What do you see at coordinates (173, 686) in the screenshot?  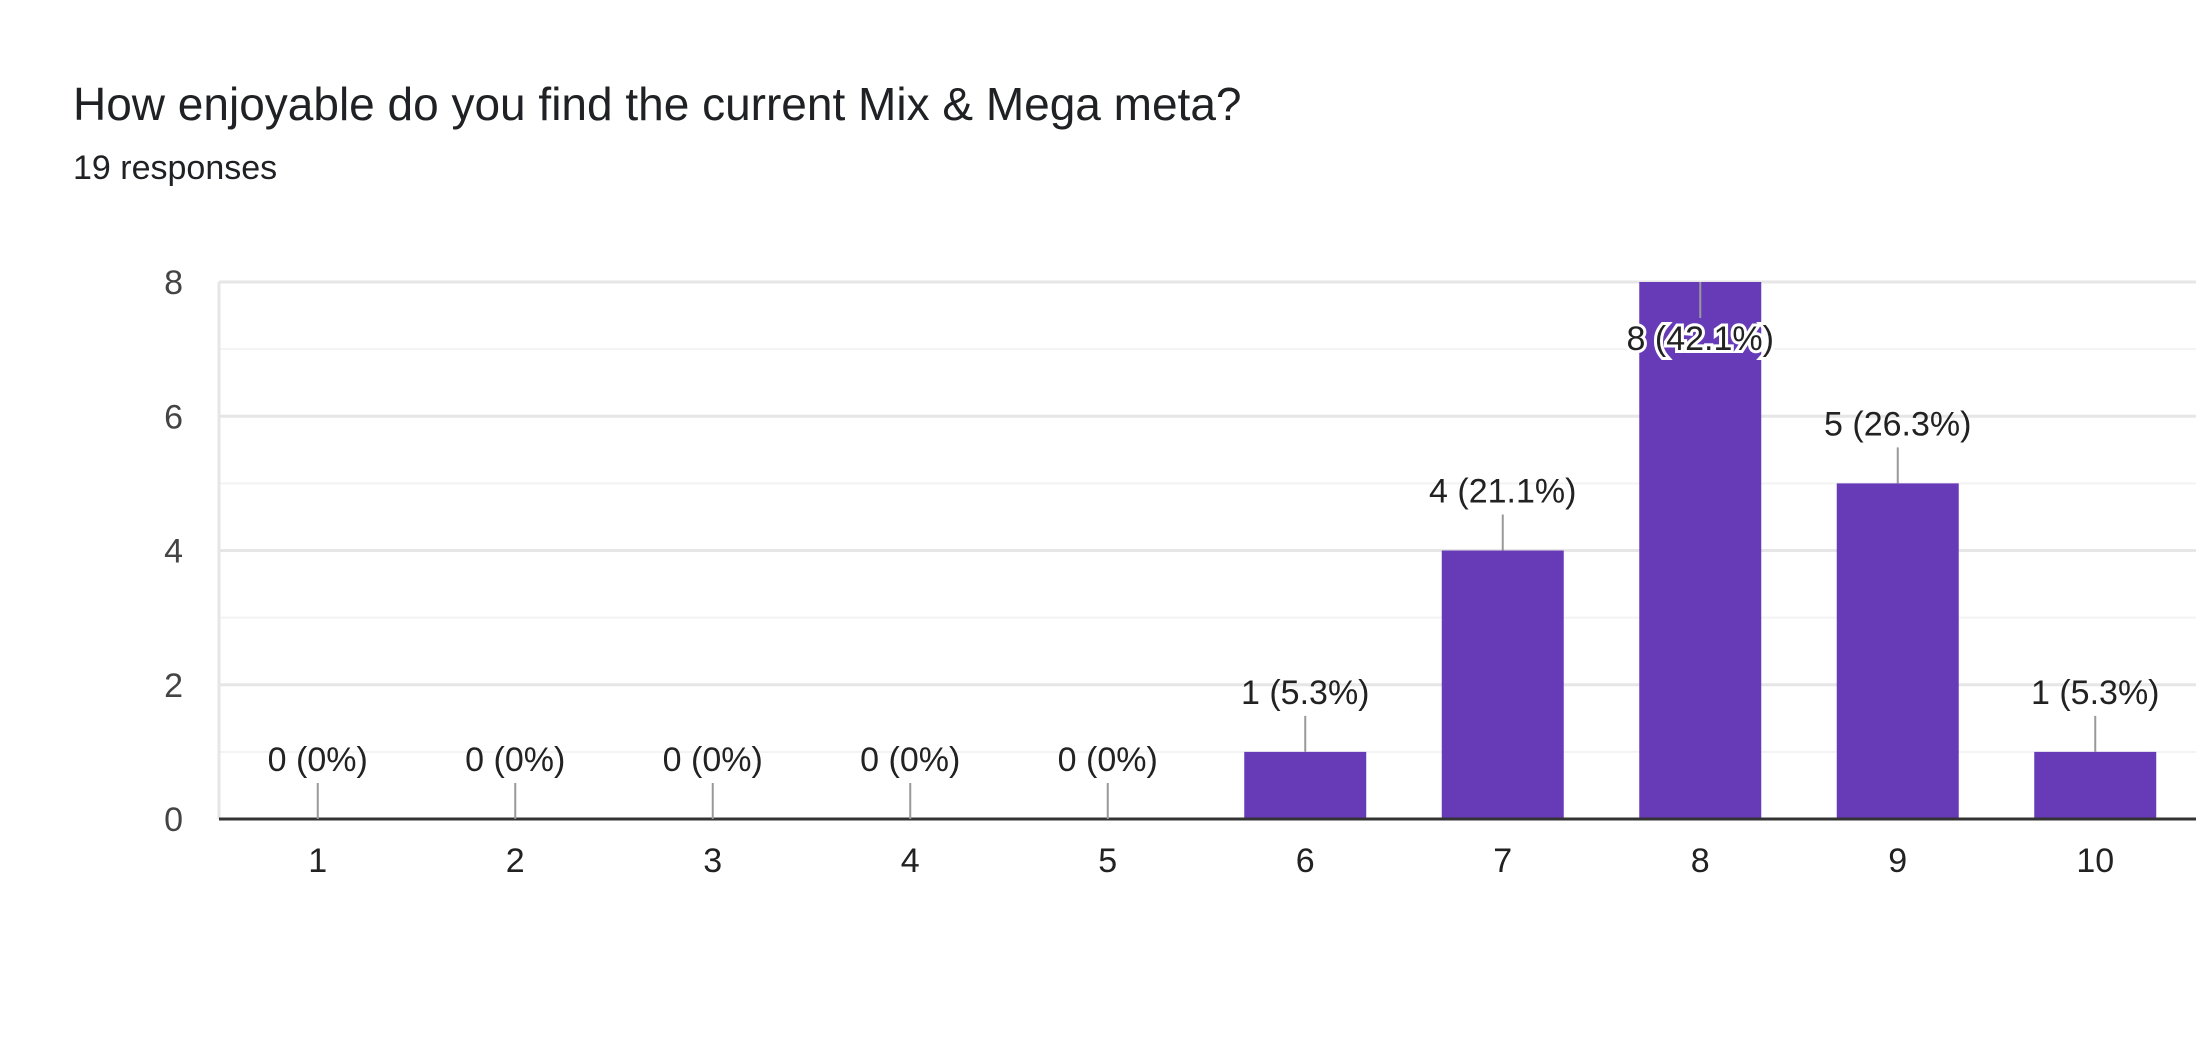 I see `y-tick-label: 2` at bounding box center [173, 686].